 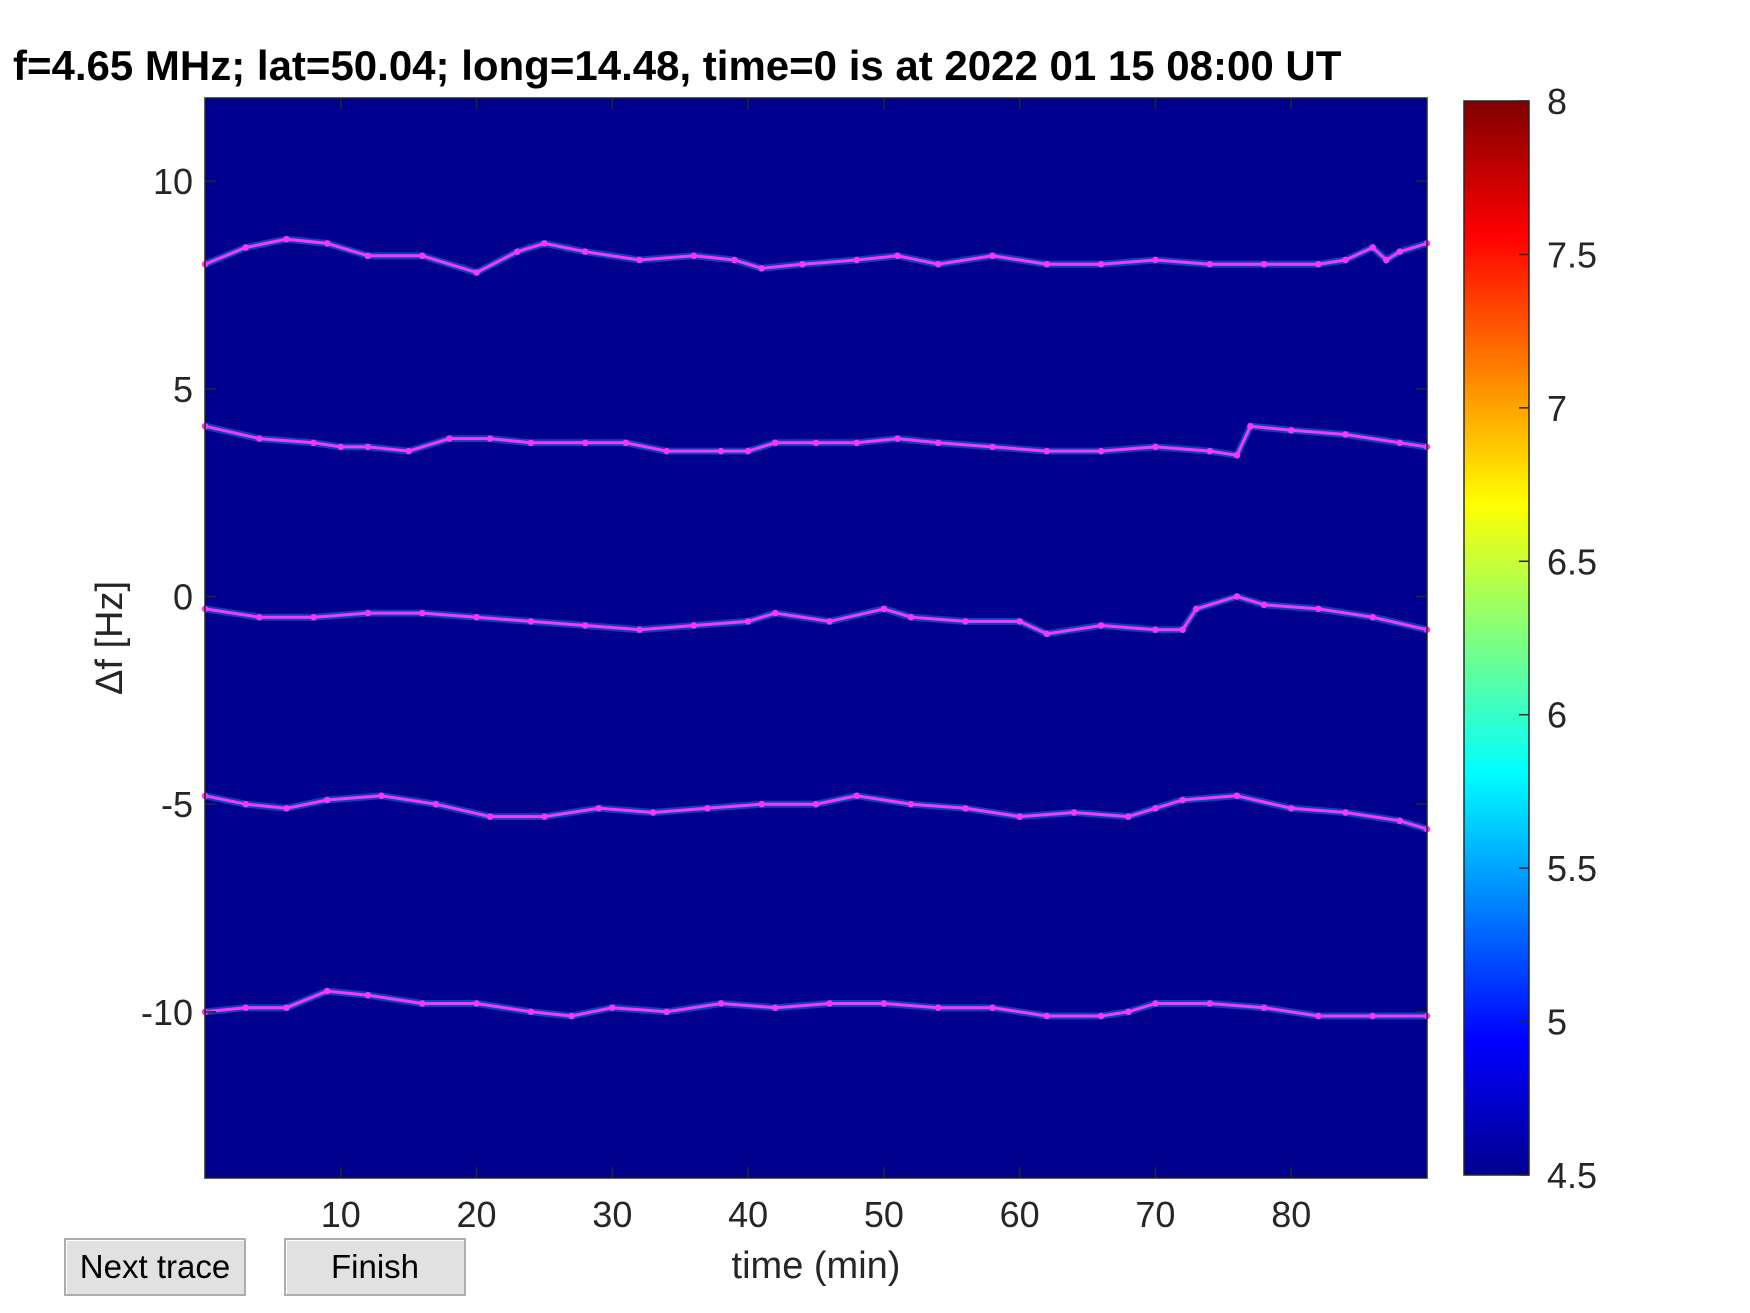 What do you see at coordinates (167, 1012) in the screenshot?
I see `y-tick-label: -10` at bounding box center [167, 1012].